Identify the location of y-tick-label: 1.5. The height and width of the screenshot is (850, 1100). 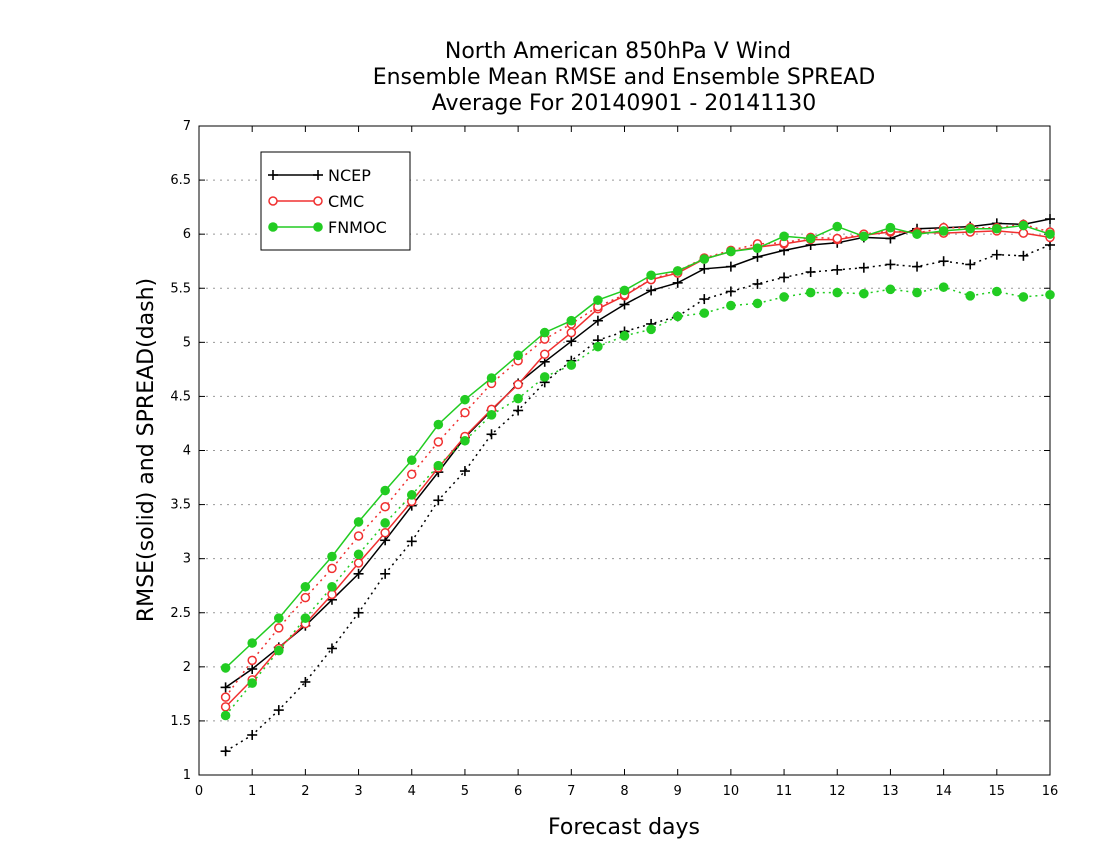
(180, 721).